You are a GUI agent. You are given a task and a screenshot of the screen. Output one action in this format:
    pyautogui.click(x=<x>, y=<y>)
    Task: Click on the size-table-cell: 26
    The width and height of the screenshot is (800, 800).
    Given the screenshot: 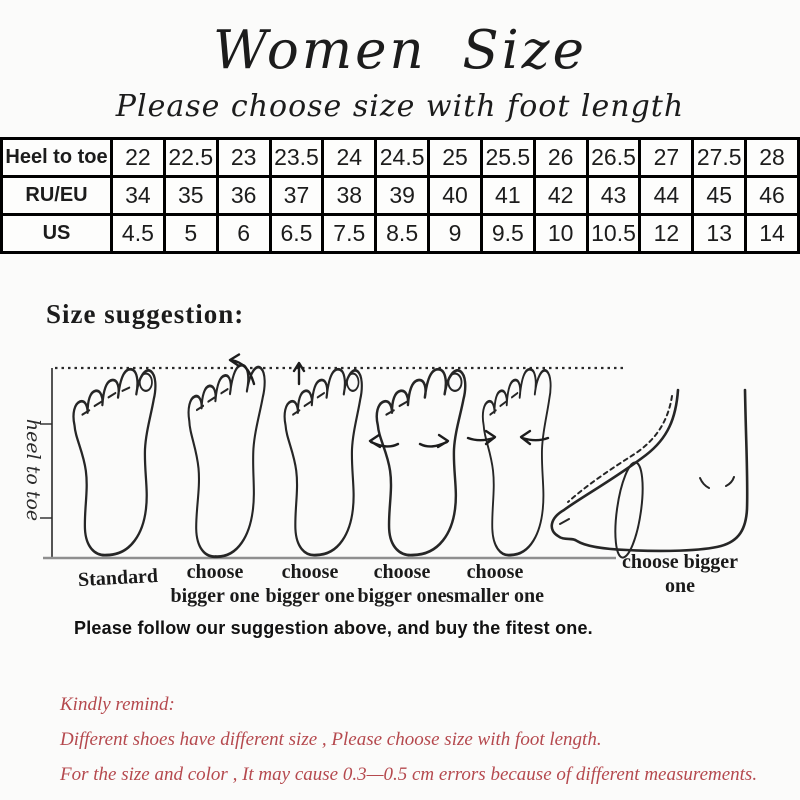 What is the action you would take?
    pyautogui.click(x=560, y=157)
    